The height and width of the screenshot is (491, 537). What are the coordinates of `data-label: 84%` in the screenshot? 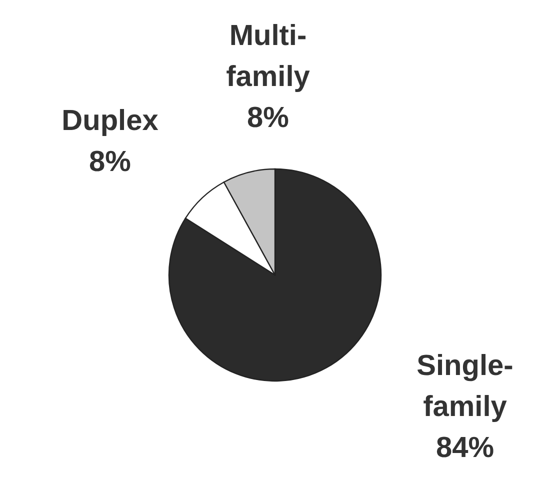 It's located at (465, 448).